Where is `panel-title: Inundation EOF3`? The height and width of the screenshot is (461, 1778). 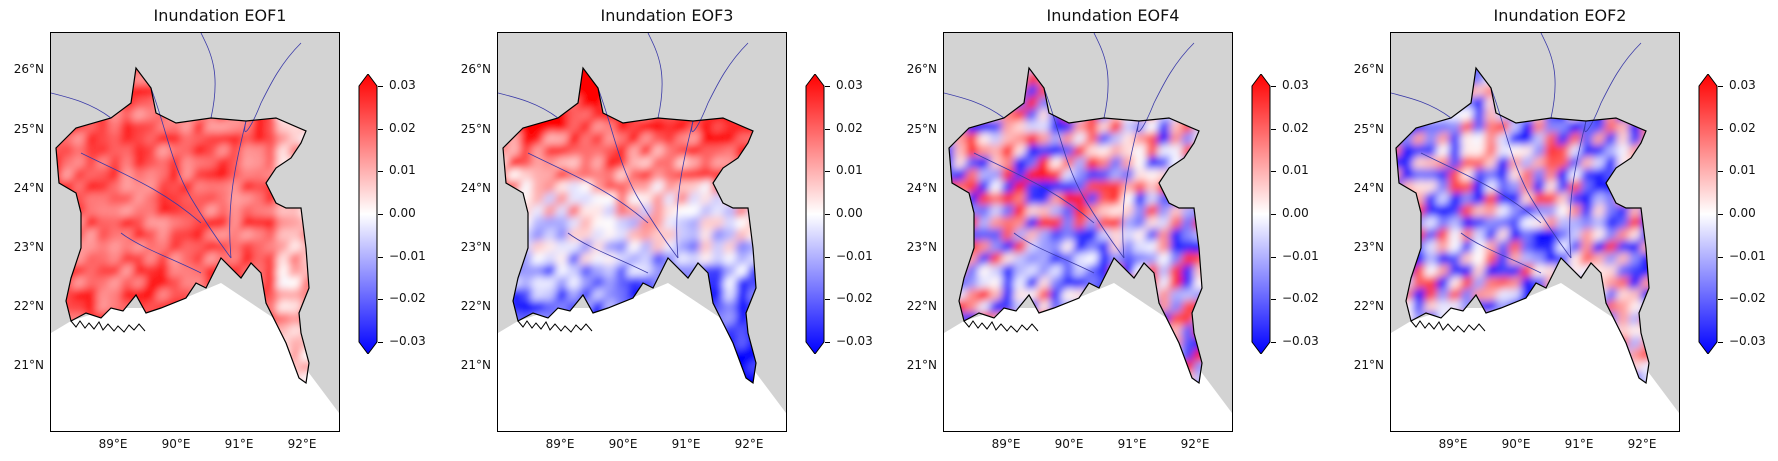
panel-title: Inundation EOF3 is located at coordinates (667, 15).